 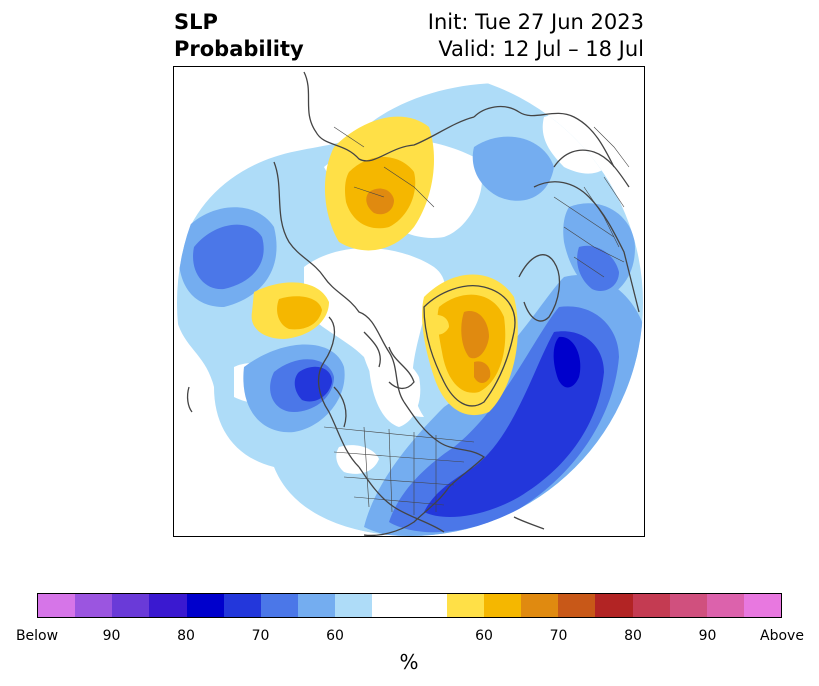 I want to click on chart-title: SLP Probability, so click(x=239, y=36).